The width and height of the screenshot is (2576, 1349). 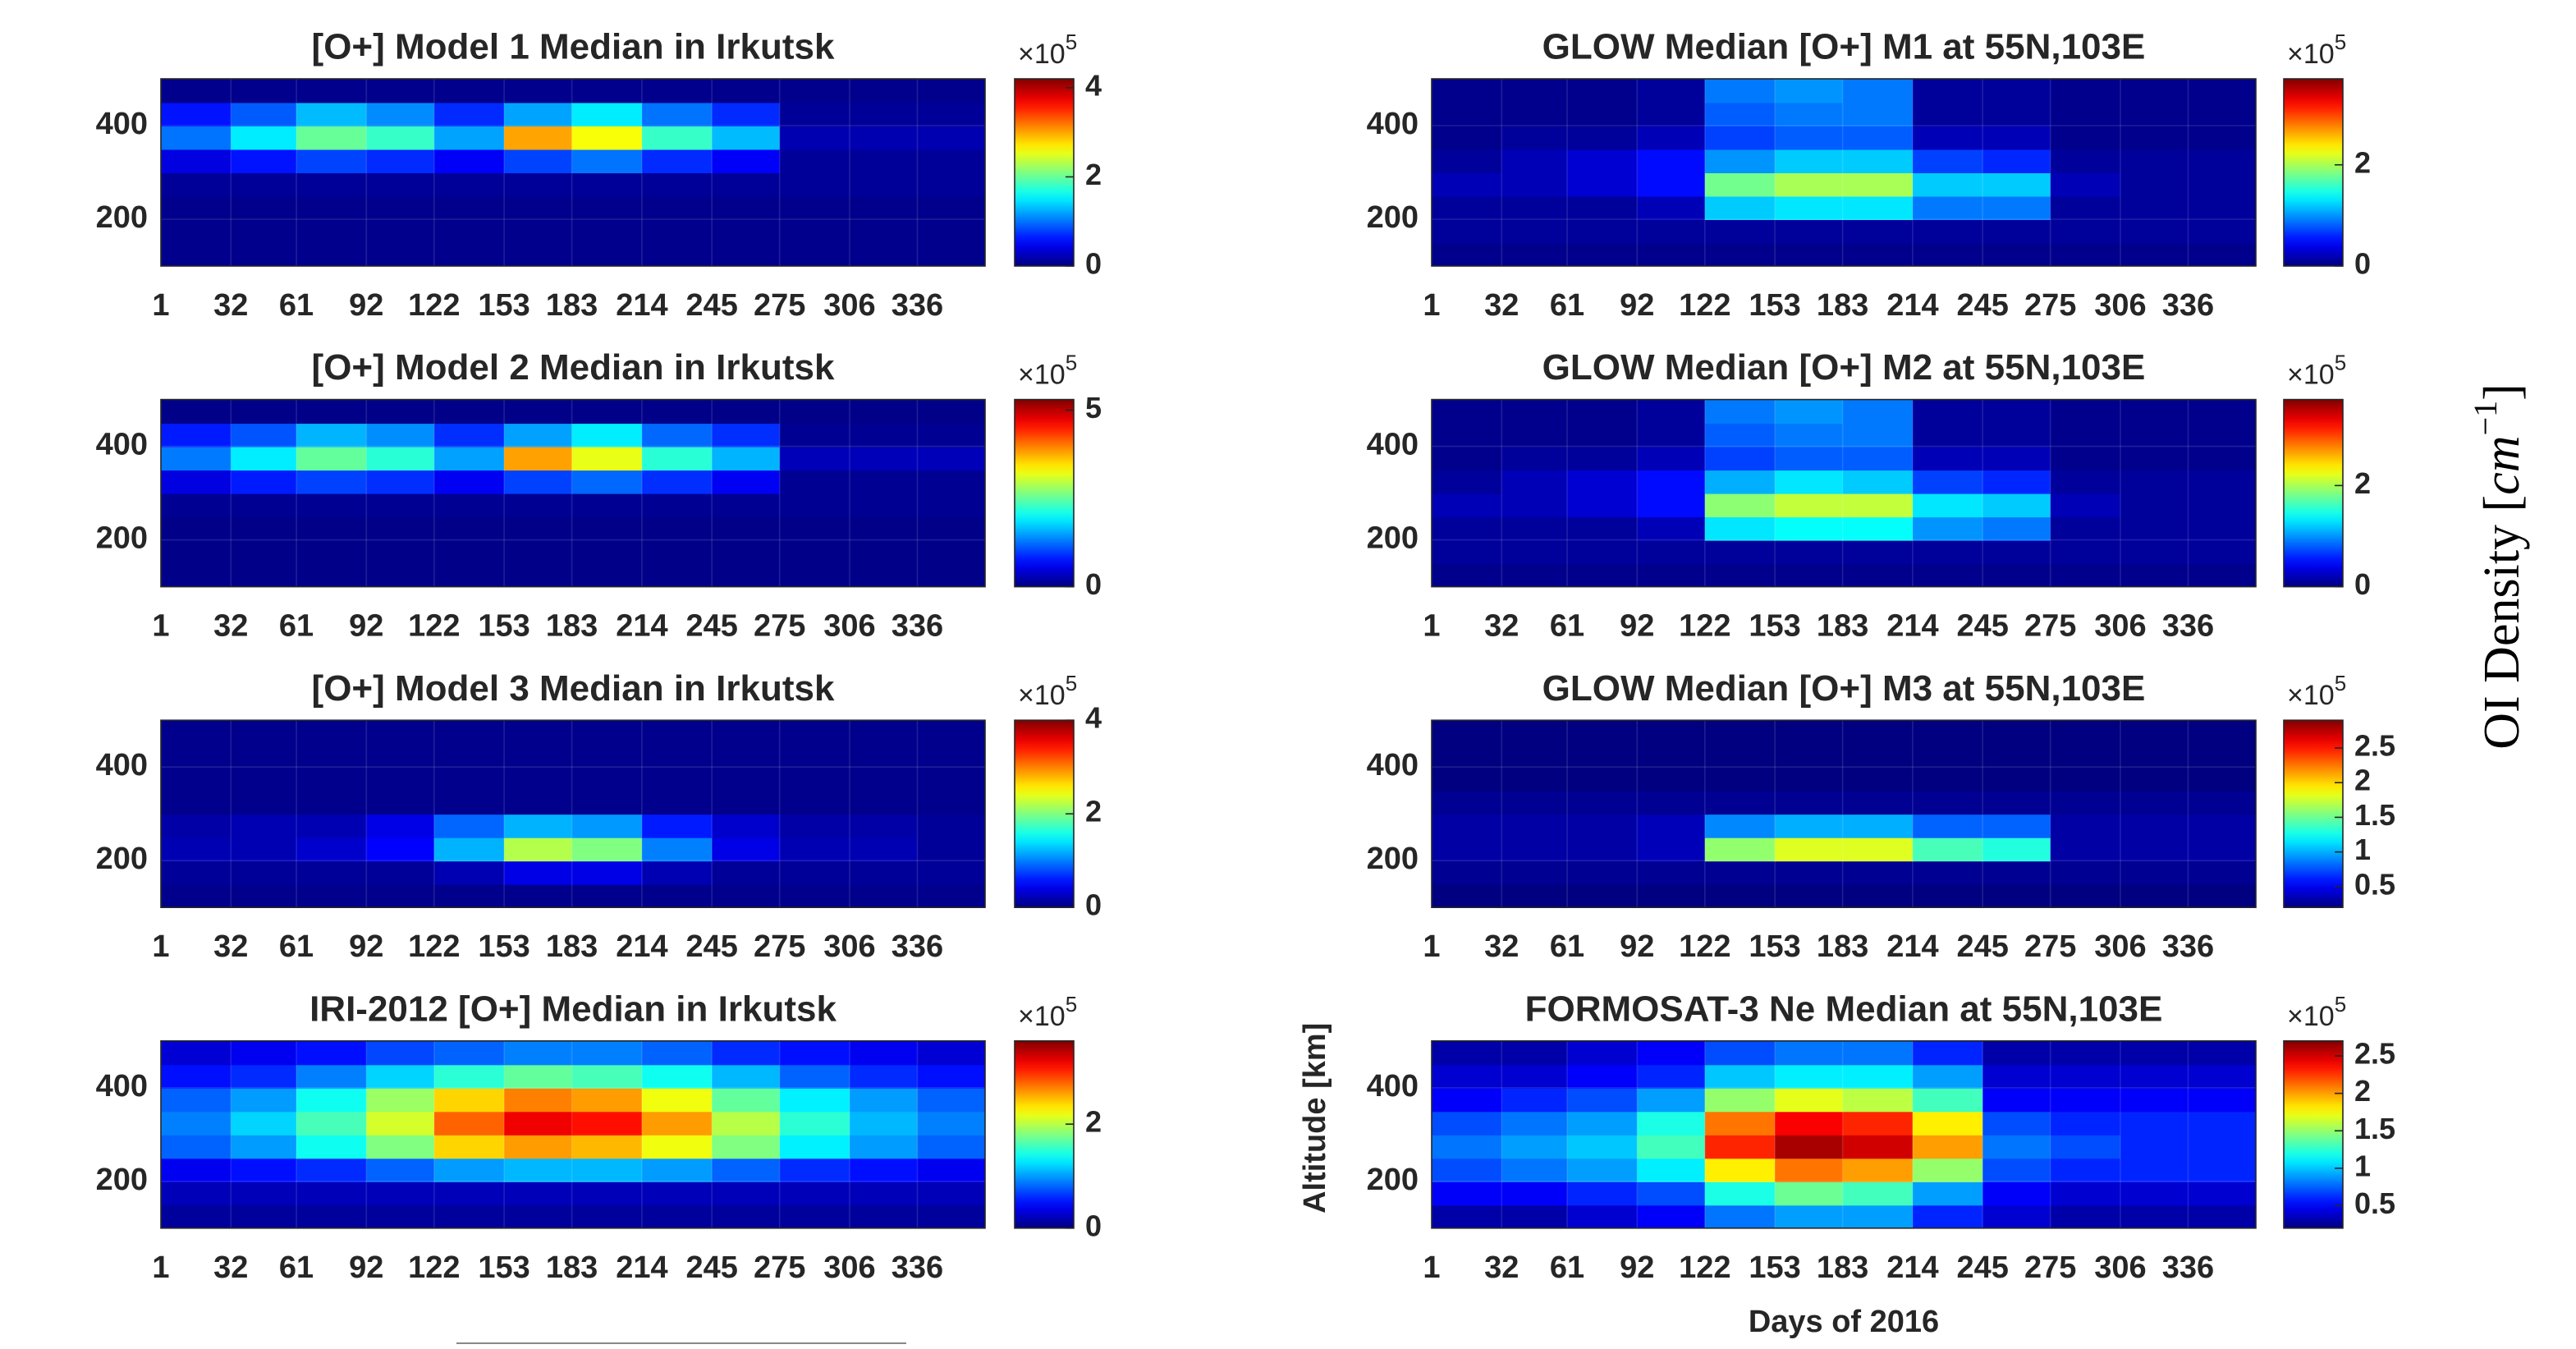 I want to click on x-tick-label: 1, so click(x=1432, y=1267).